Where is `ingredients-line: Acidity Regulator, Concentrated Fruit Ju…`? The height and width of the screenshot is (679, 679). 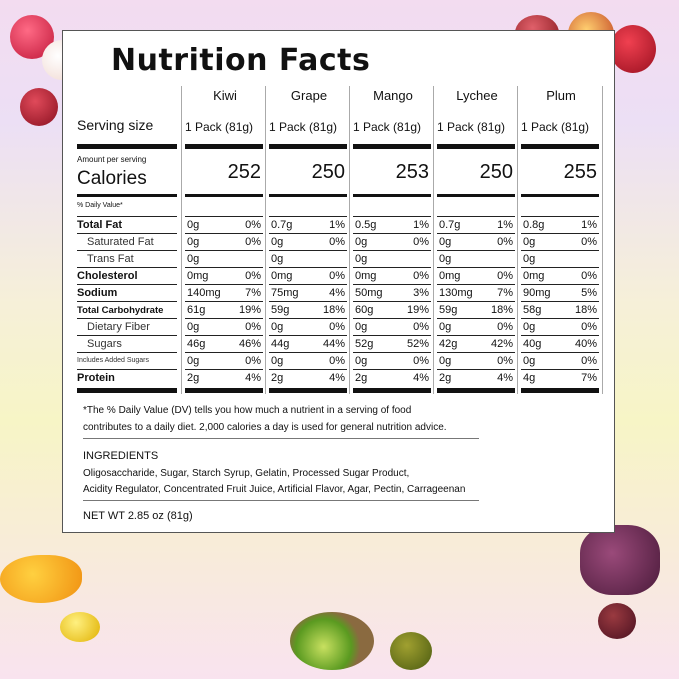 ingredients-line: Acidity Regulator, Concentrated Fruit Ju… is located at coordinates (274, 489).